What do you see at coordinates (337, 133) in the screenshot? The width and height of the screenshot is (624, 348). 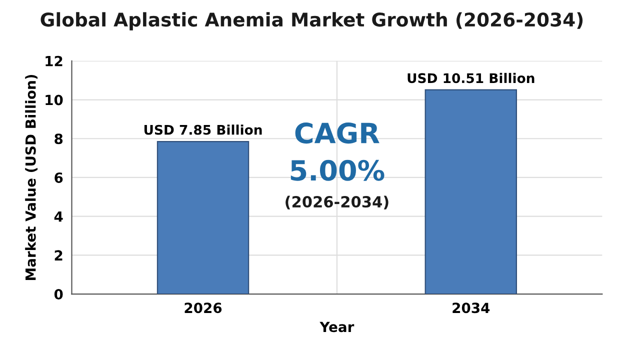 I see `annotation: CAGR` at bounding box center [337, 133].